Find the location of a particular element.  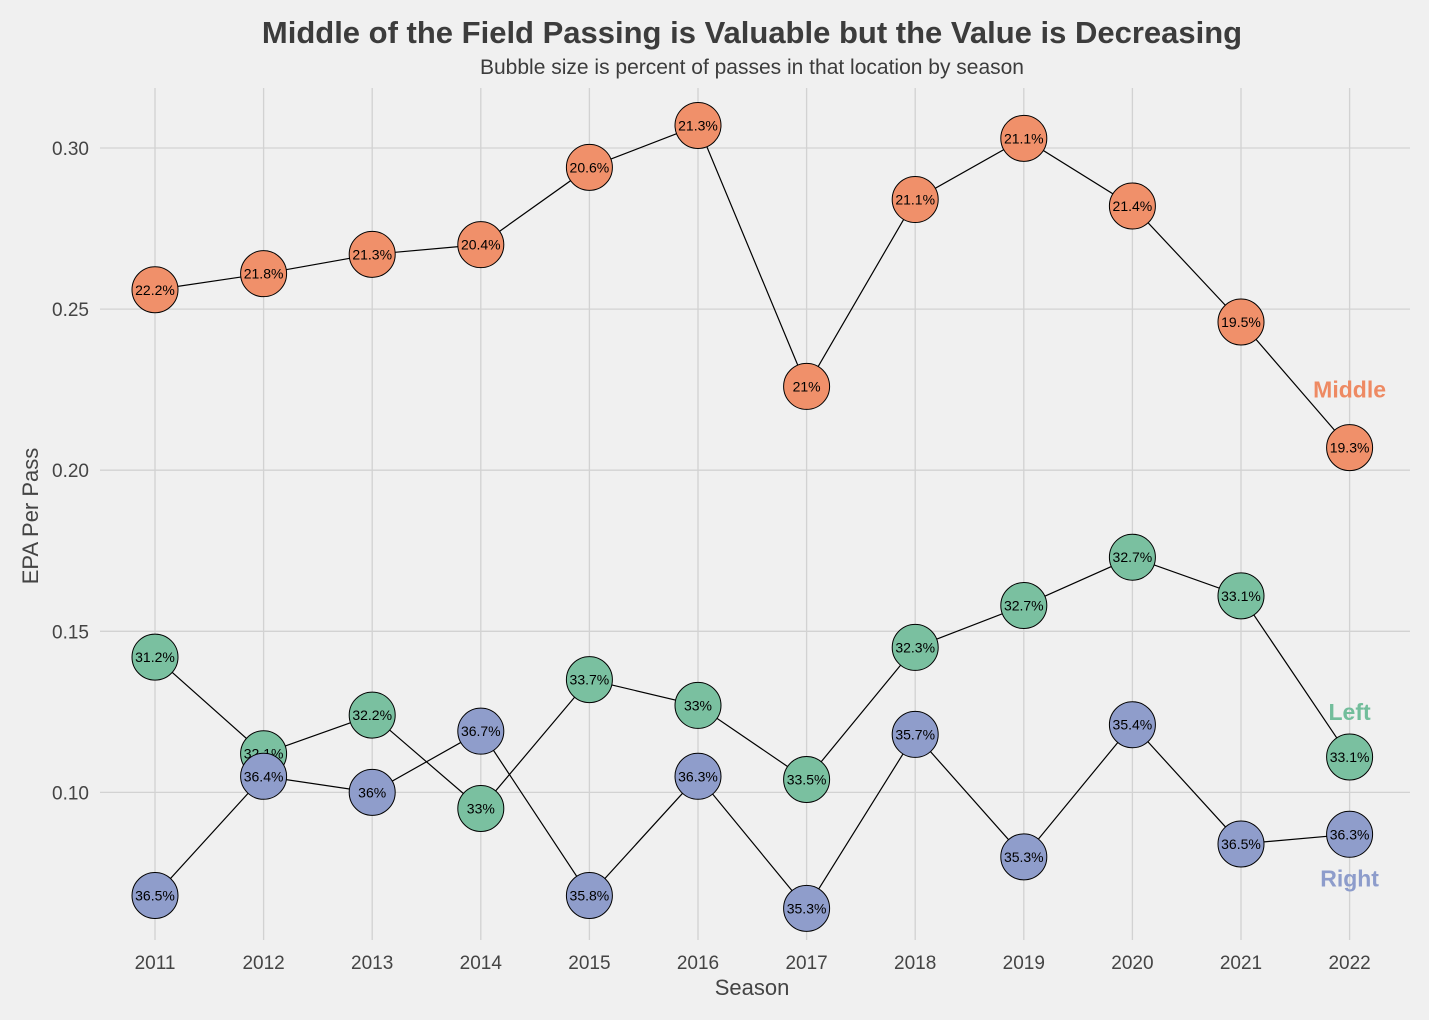

series-name-left: Left is located at coordinates (1350, 712).